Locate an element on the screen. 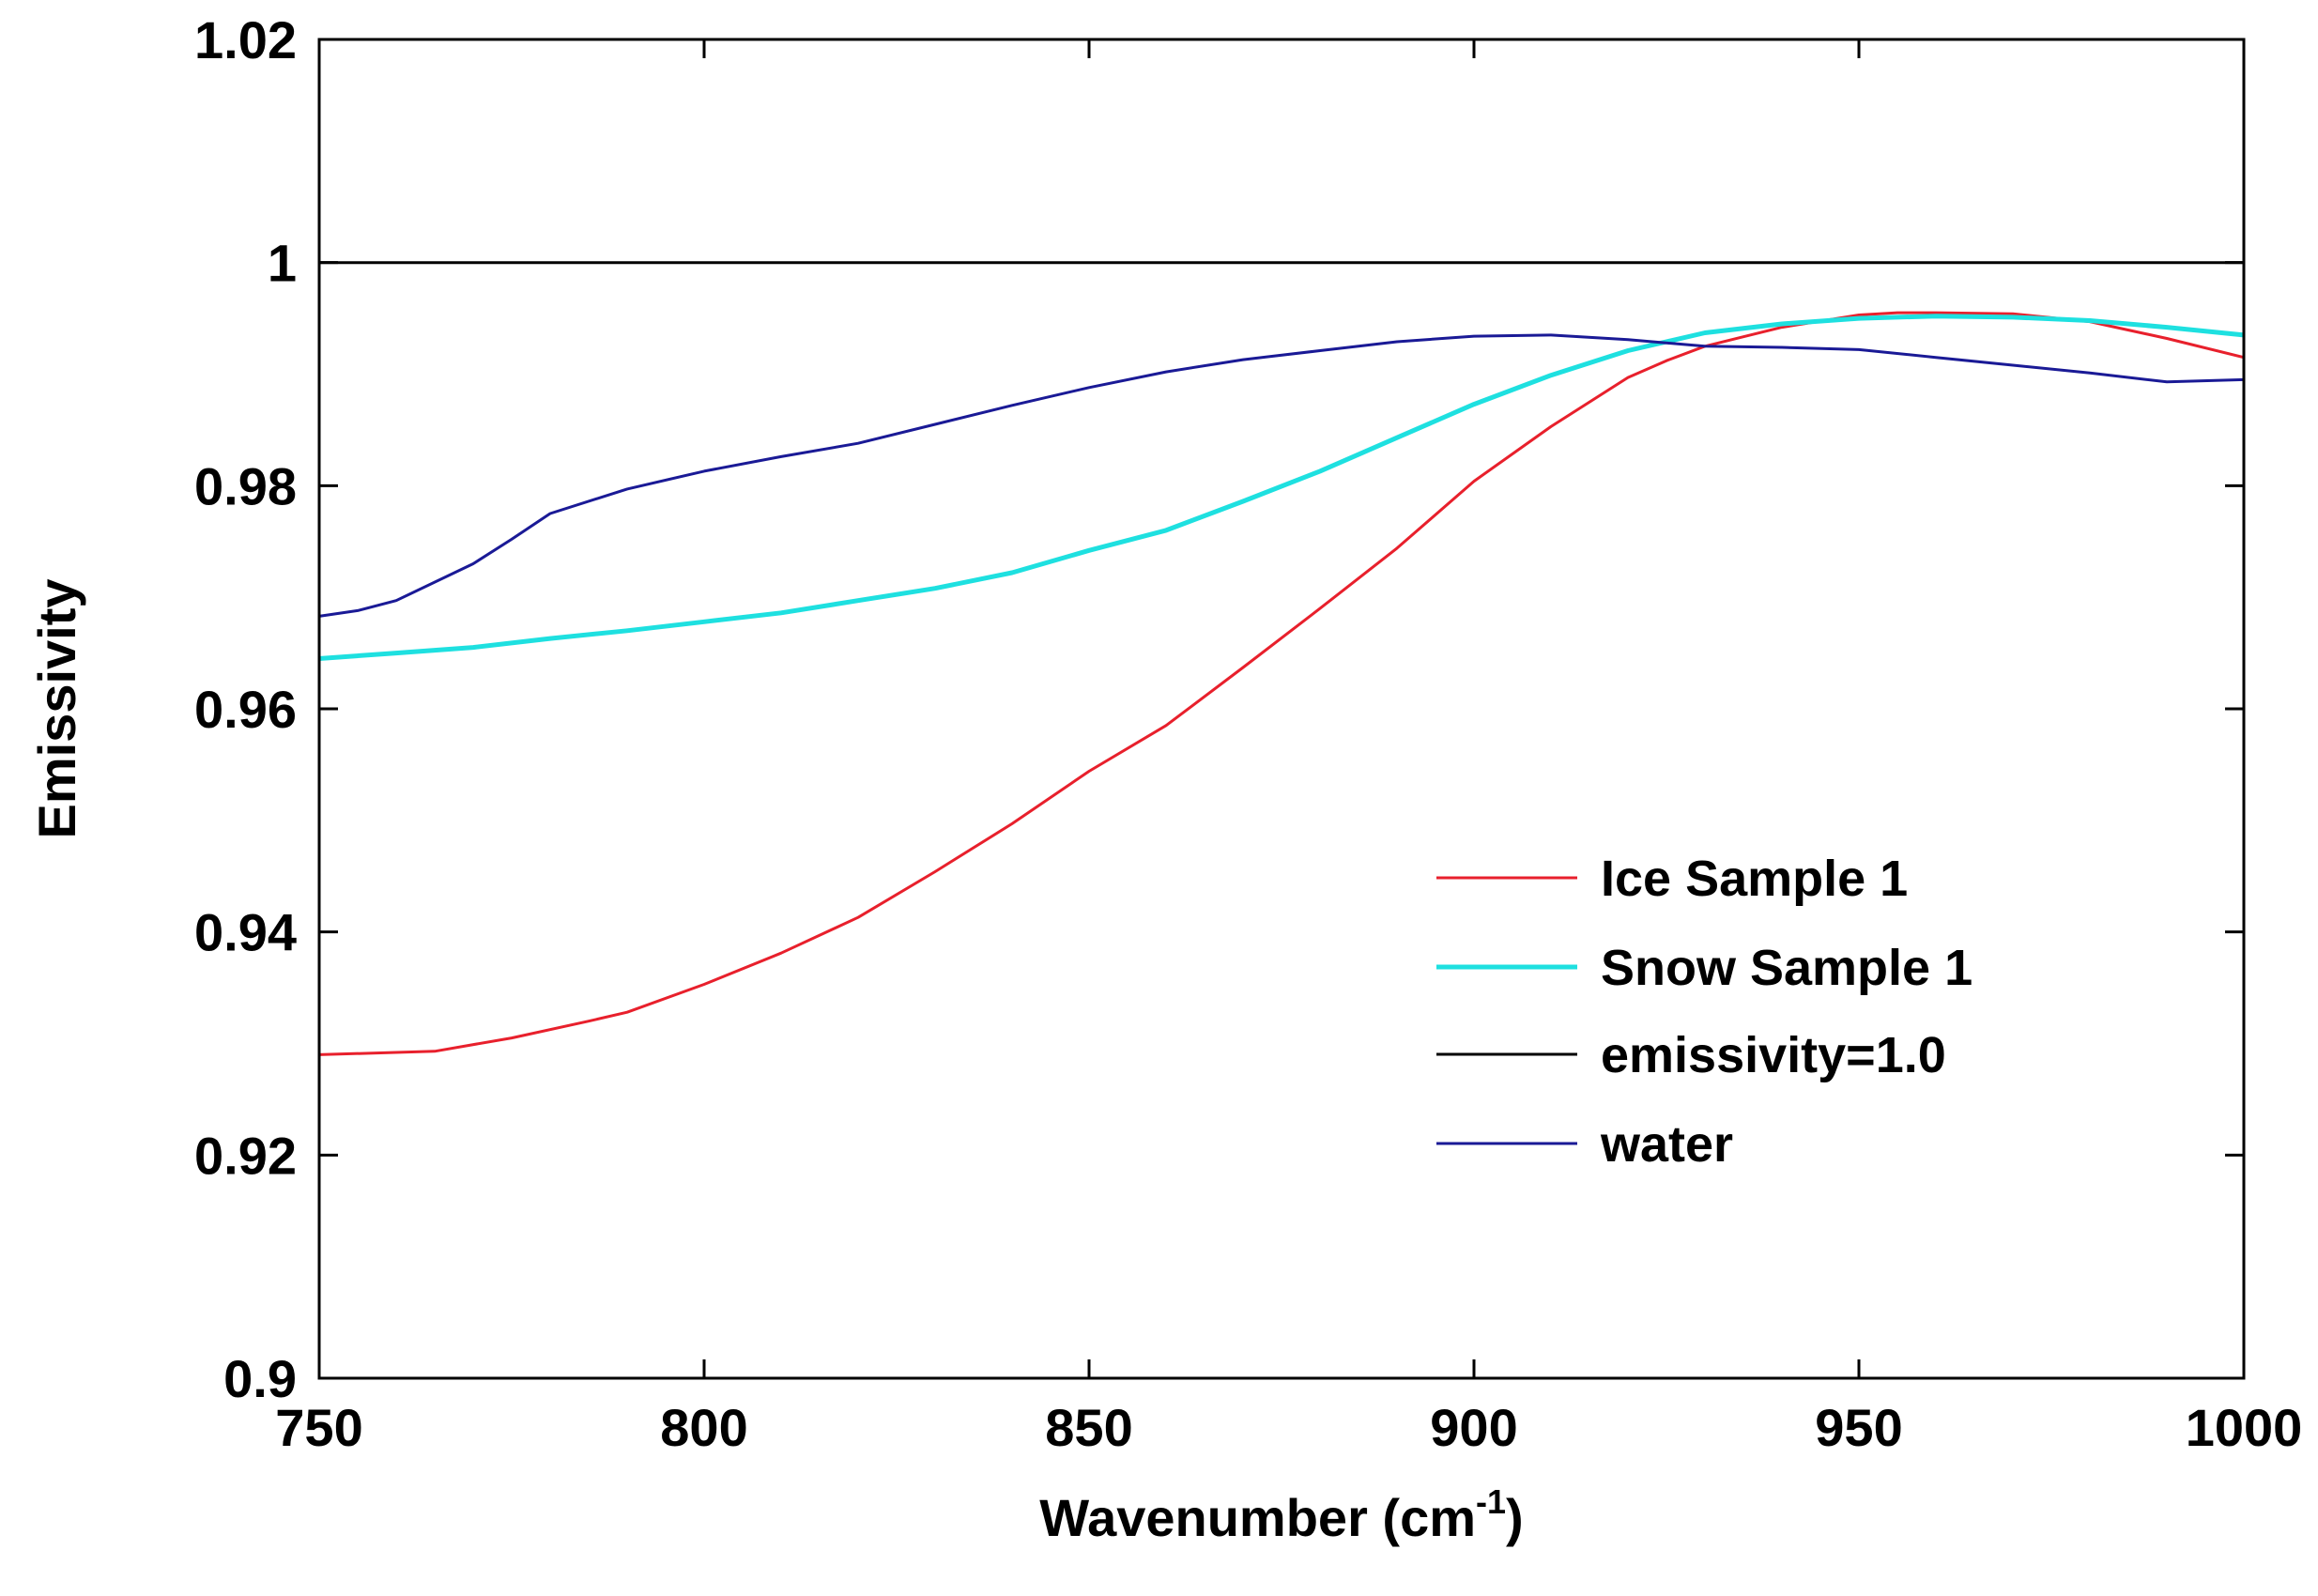 The height and width of the screenshot is (1596, 2318). legend-label: Ice Sample 1 is located at coordinates (1754, 879).